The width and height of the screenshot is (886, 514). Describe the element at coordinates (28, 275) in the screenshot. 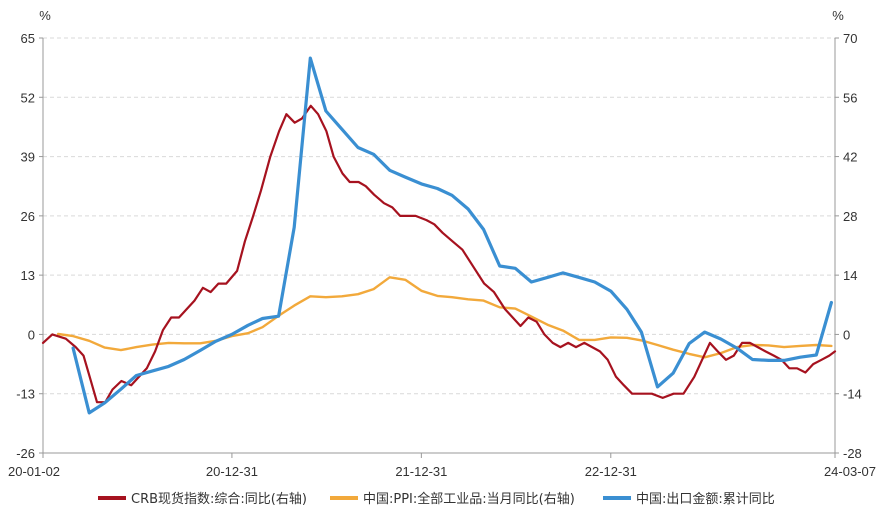

I see `left-tick-label: 13` at that location.